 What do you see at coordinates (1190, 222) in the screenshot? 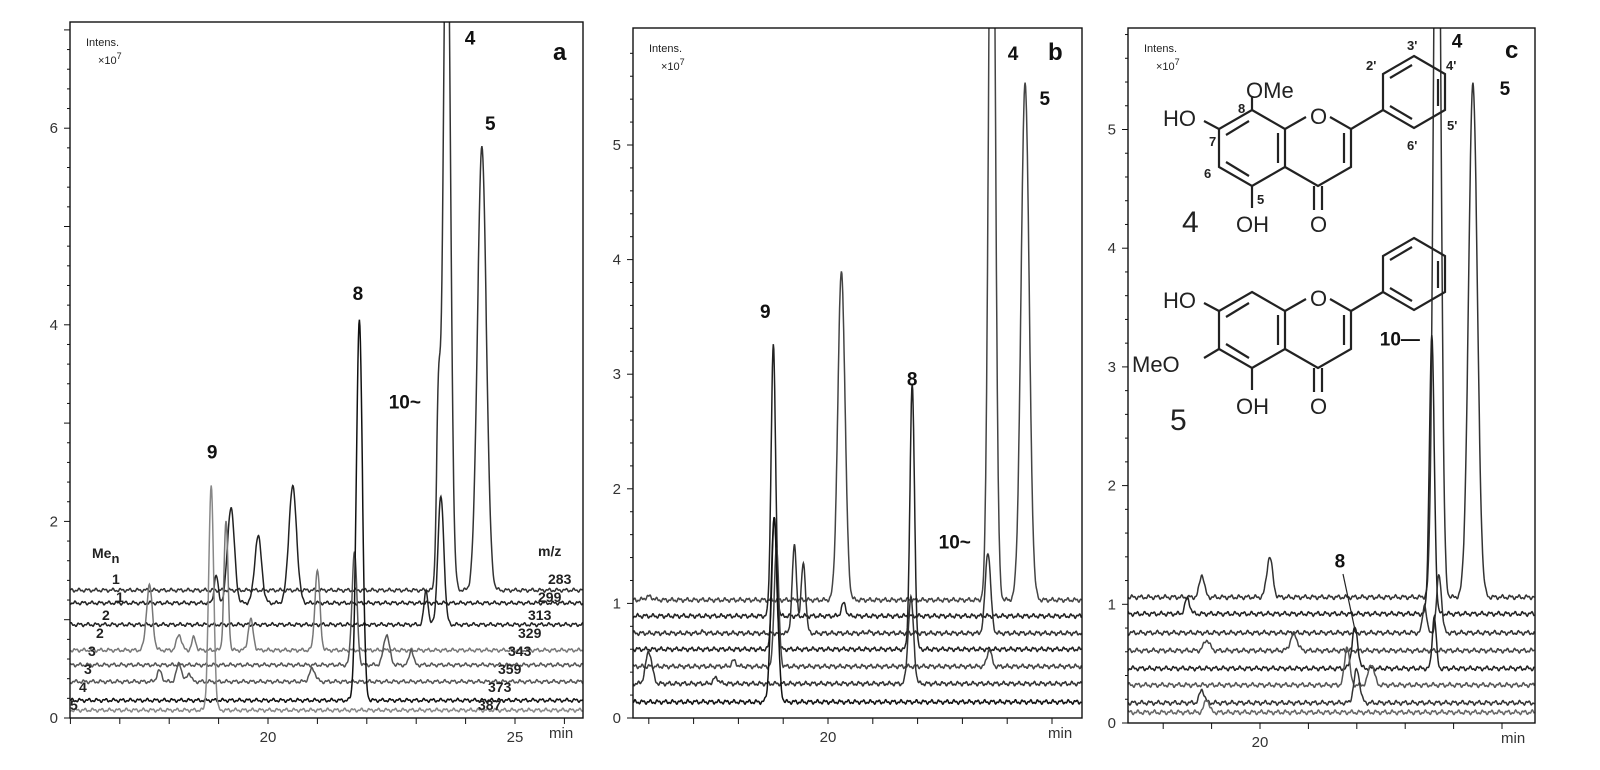
I see `compound-4-label: 4` at bounding box center [1190, 222].